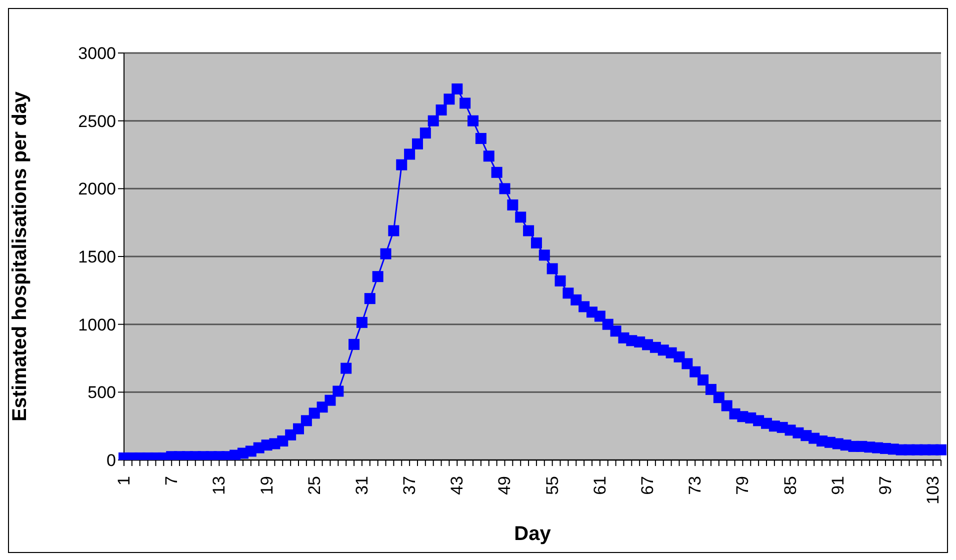 The image size is (956, 560). I want to click on x-tick-label: 25, so click(314, 485).